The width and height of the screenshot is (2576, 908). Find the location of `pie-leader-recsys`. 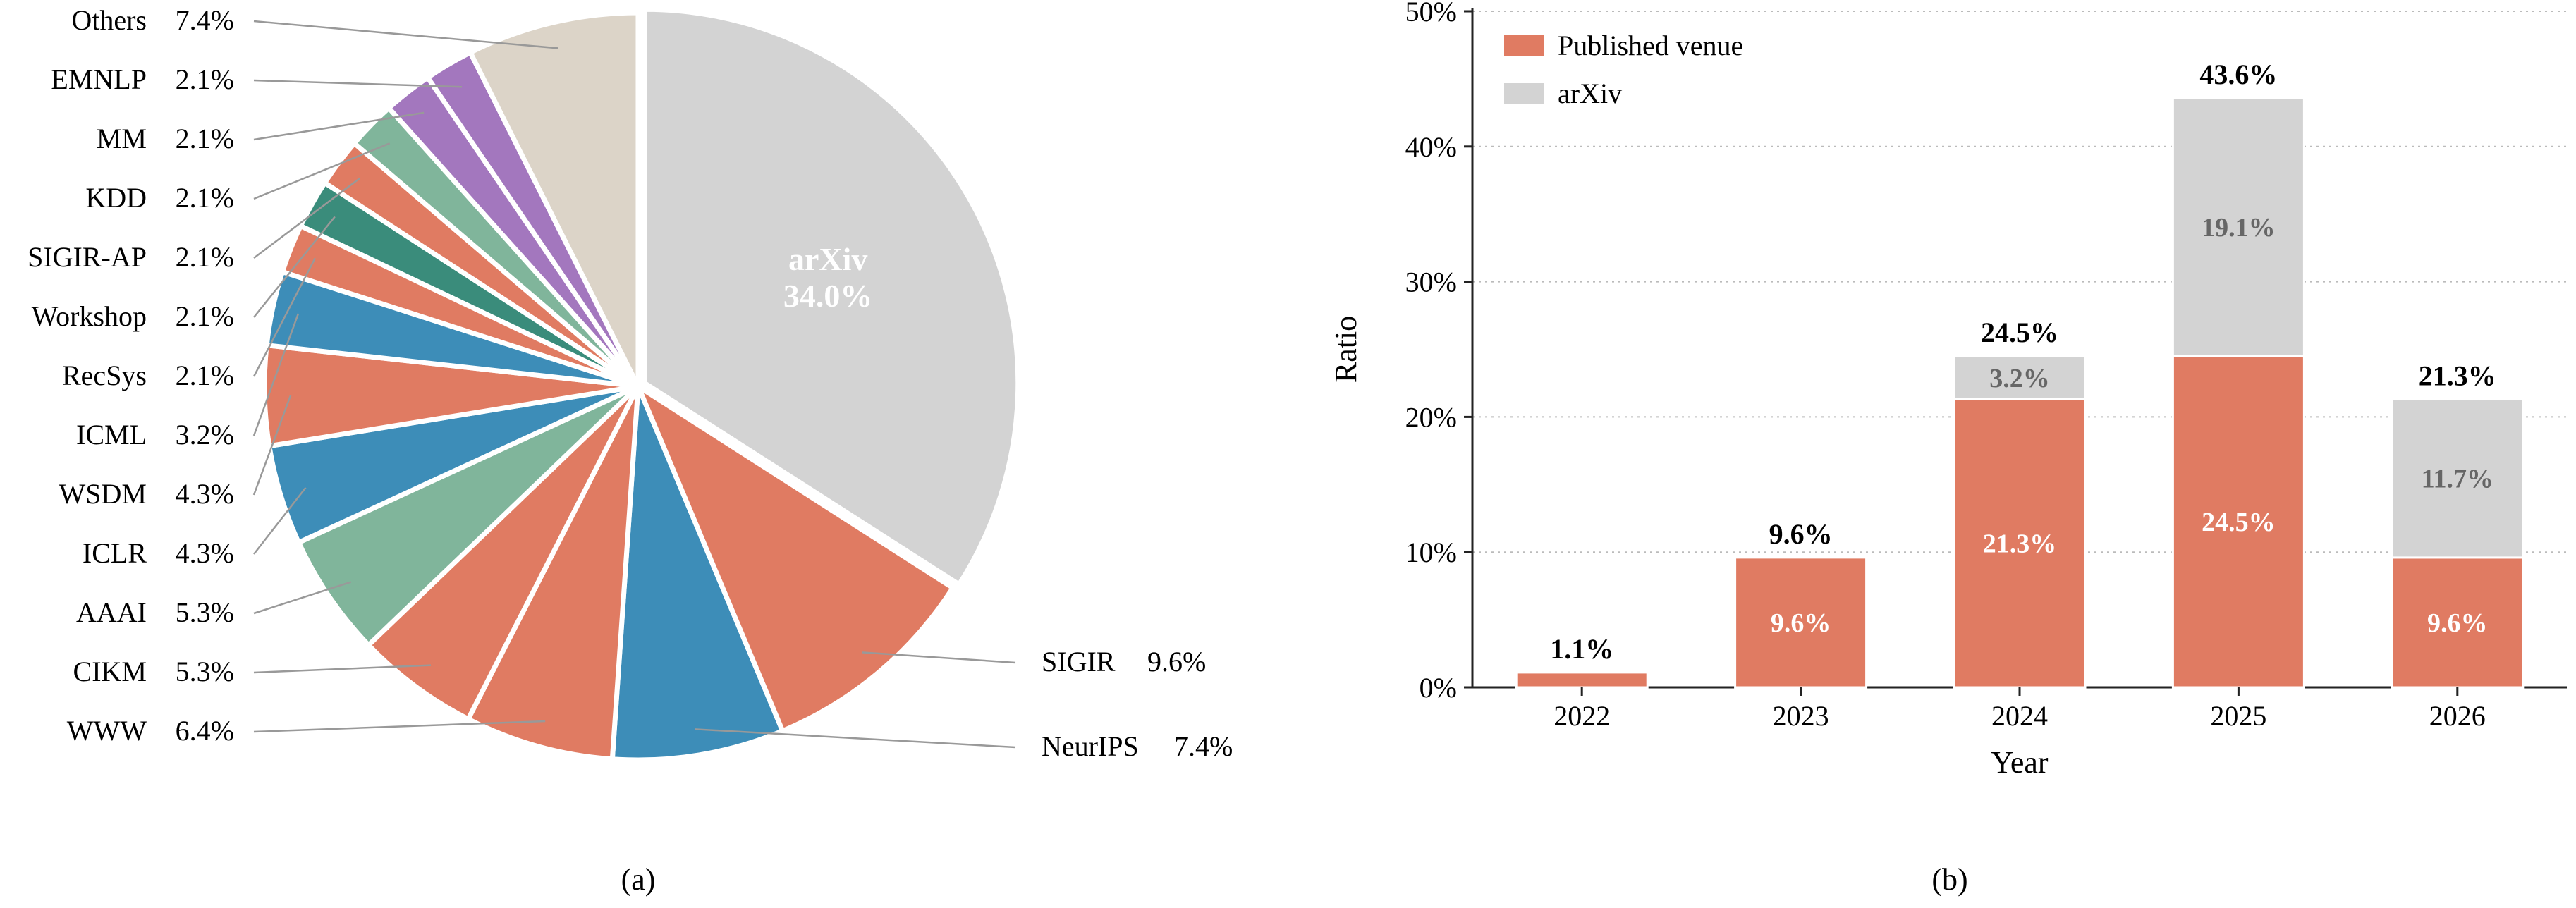

pie-leader-recsys is located at coordinates (284, 317).